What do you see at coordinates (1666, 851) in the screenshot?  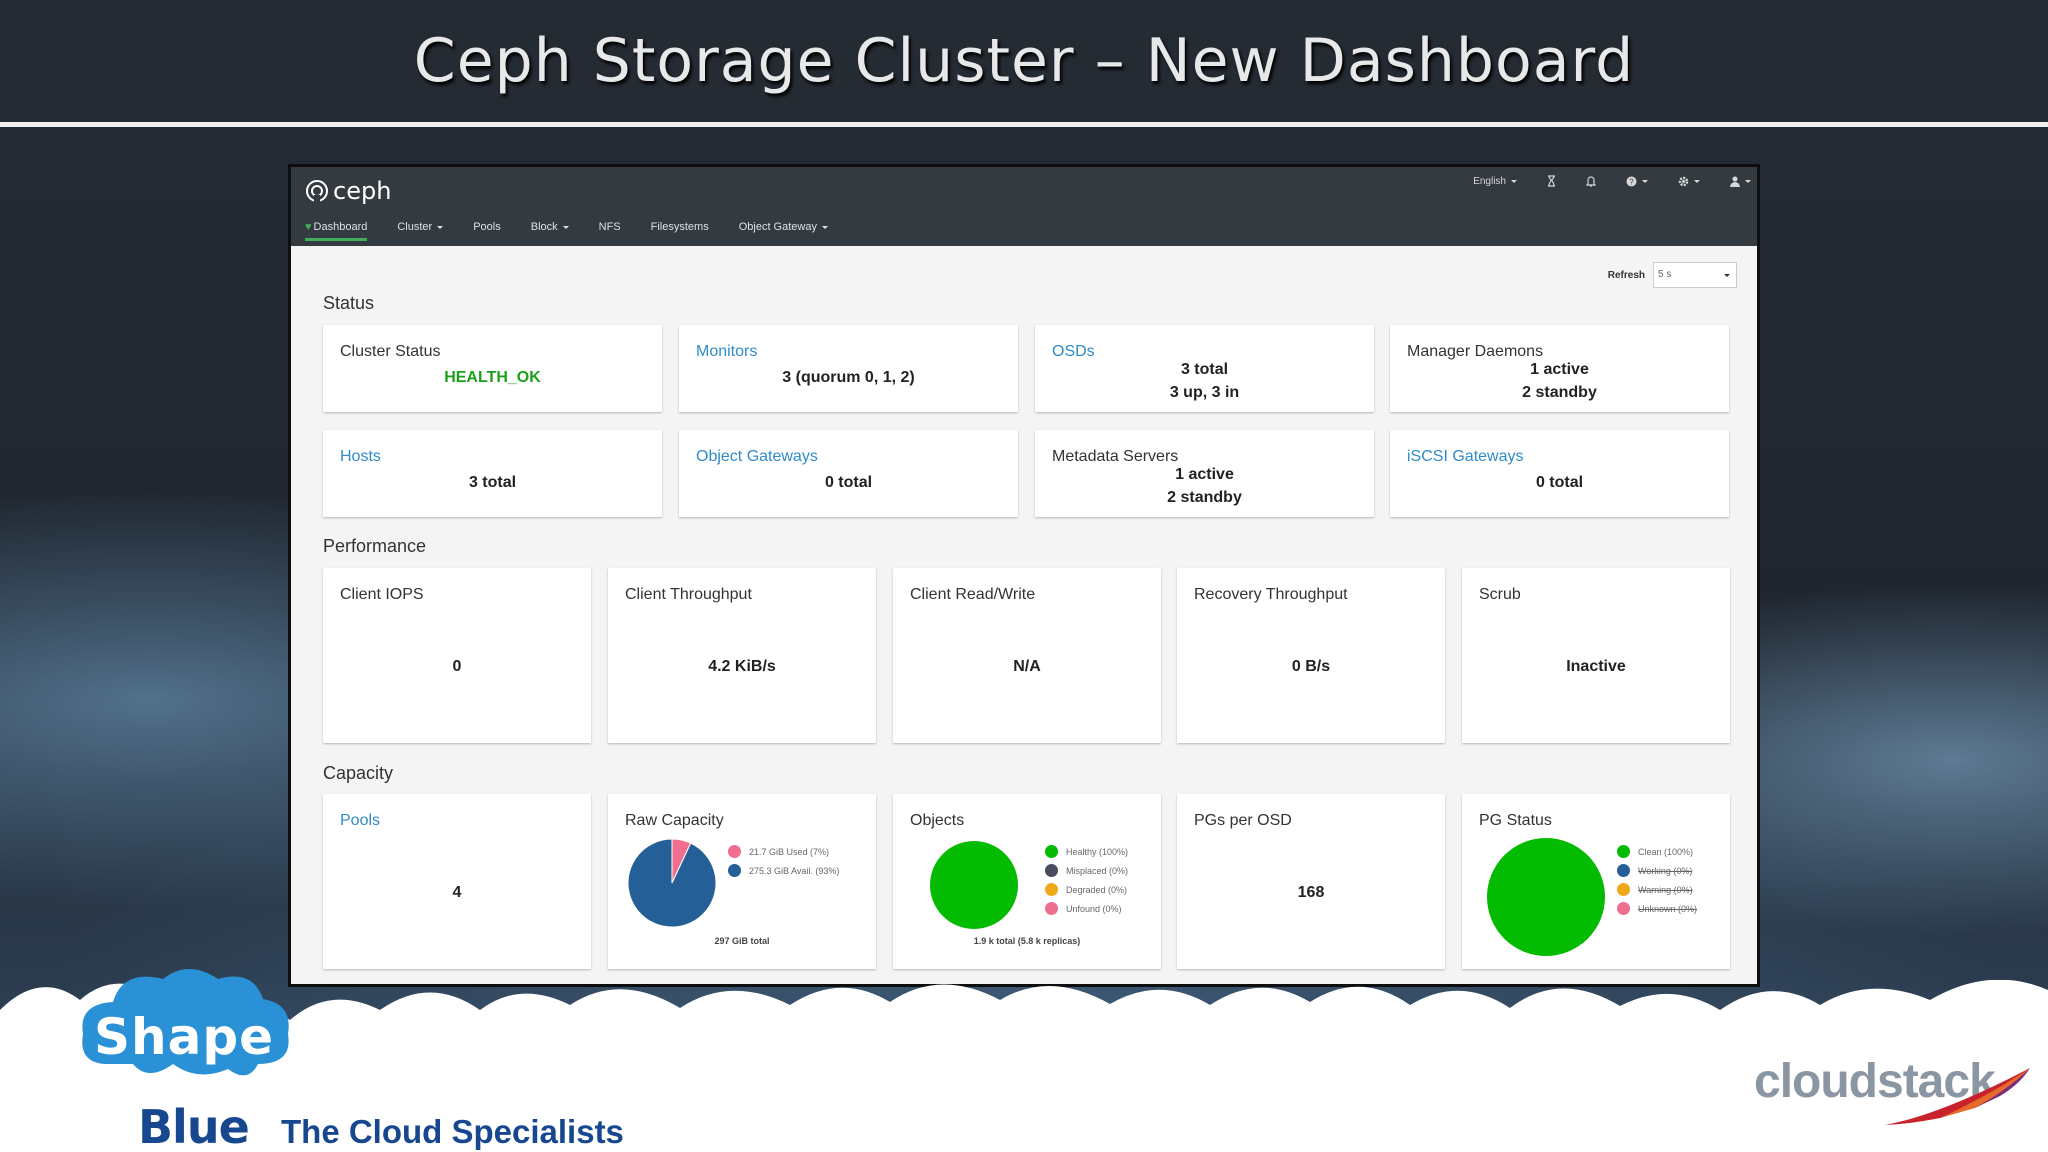 I see `legend-label: Clean (100%)` at bounding box center [1666, 851].